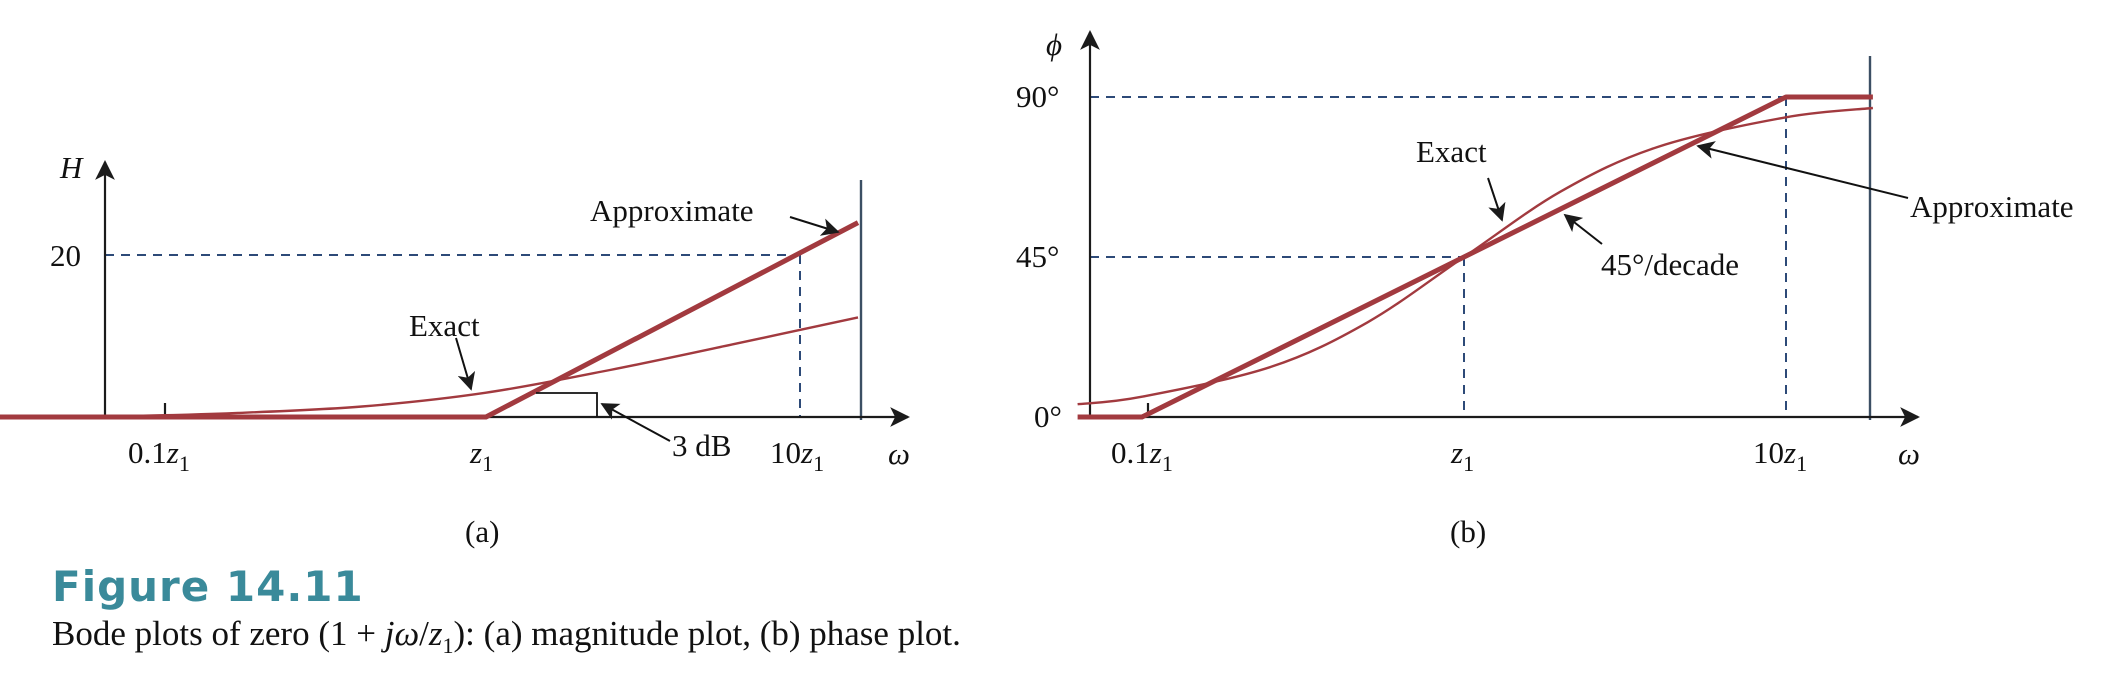 The image size is (2120, 685). I want to click on y-axis-label-b: ϕ, so click(1054, 44).